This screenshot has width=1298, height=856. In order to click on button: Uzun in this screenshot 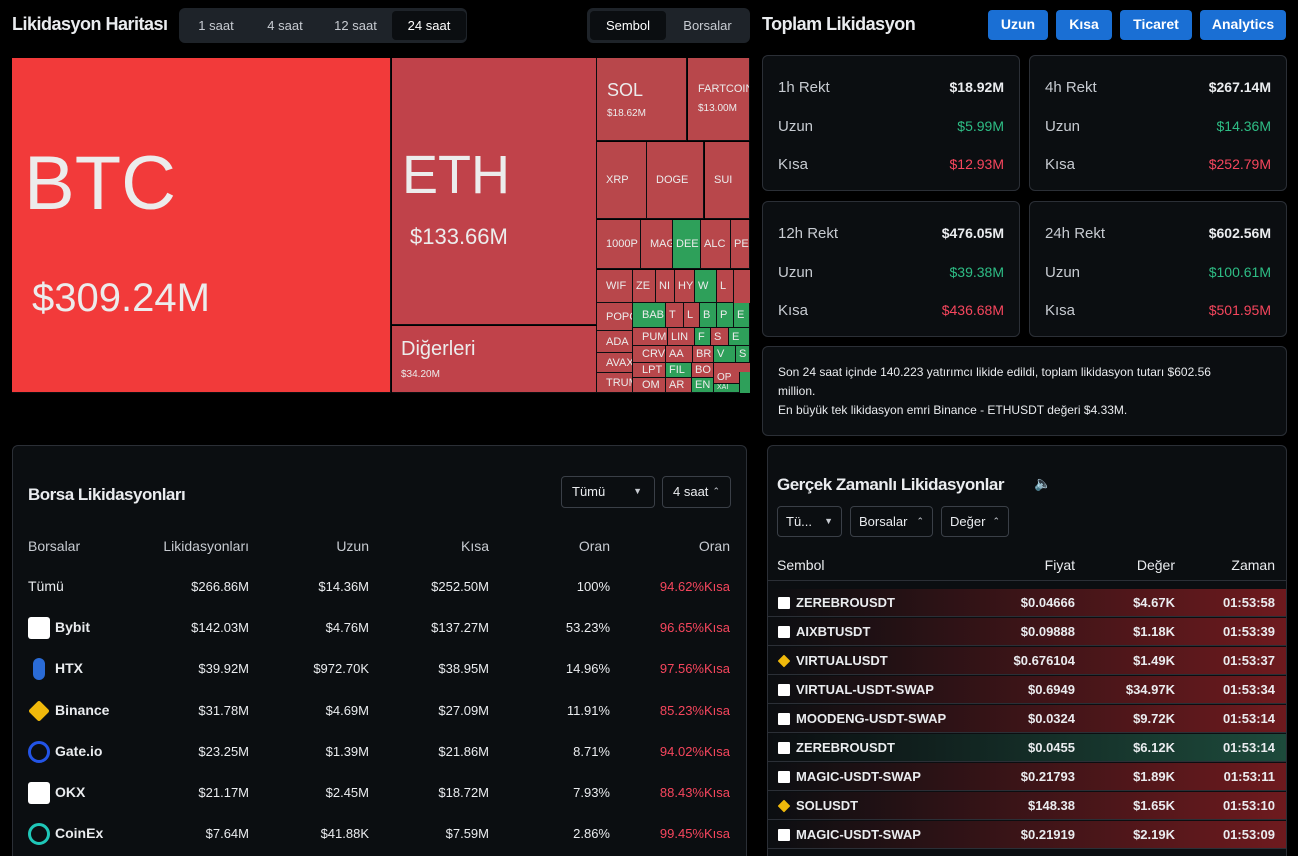, I will do `click(1018, 25)`.